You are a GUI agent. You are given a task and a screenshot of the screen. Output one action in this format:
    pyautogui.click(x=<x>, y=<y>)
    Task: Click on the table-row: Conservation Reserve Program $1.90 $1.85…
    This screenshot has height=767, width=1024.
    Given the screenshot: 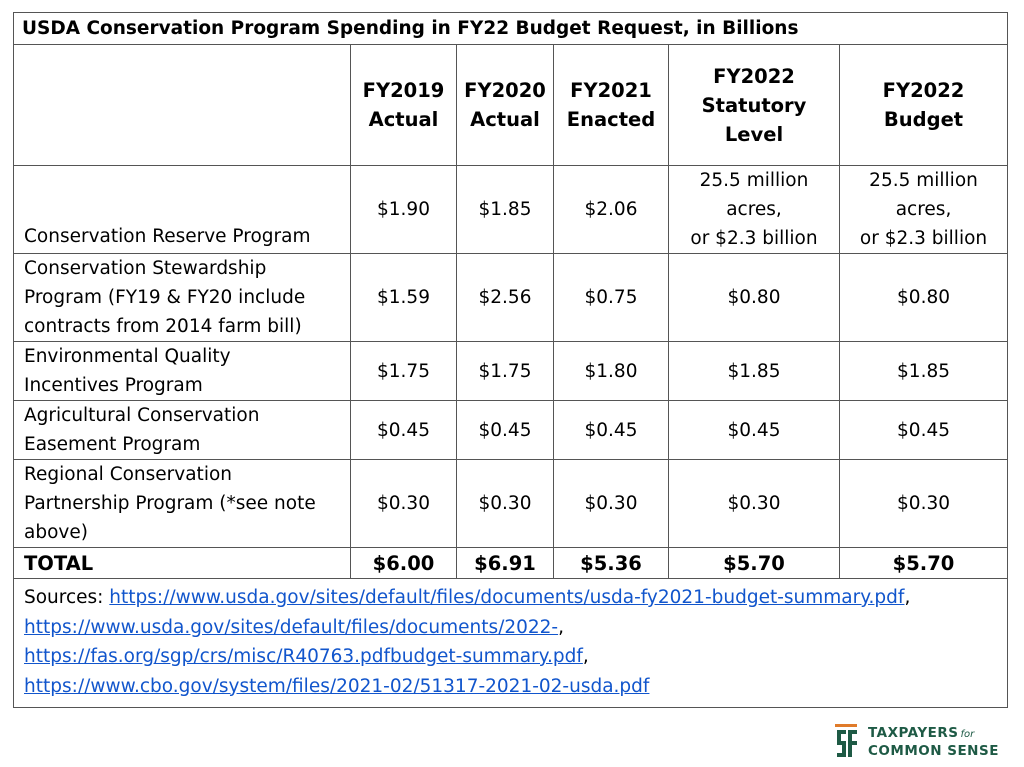 What is the action you would take?
    pyautogui.click(x=511, y=209)
    